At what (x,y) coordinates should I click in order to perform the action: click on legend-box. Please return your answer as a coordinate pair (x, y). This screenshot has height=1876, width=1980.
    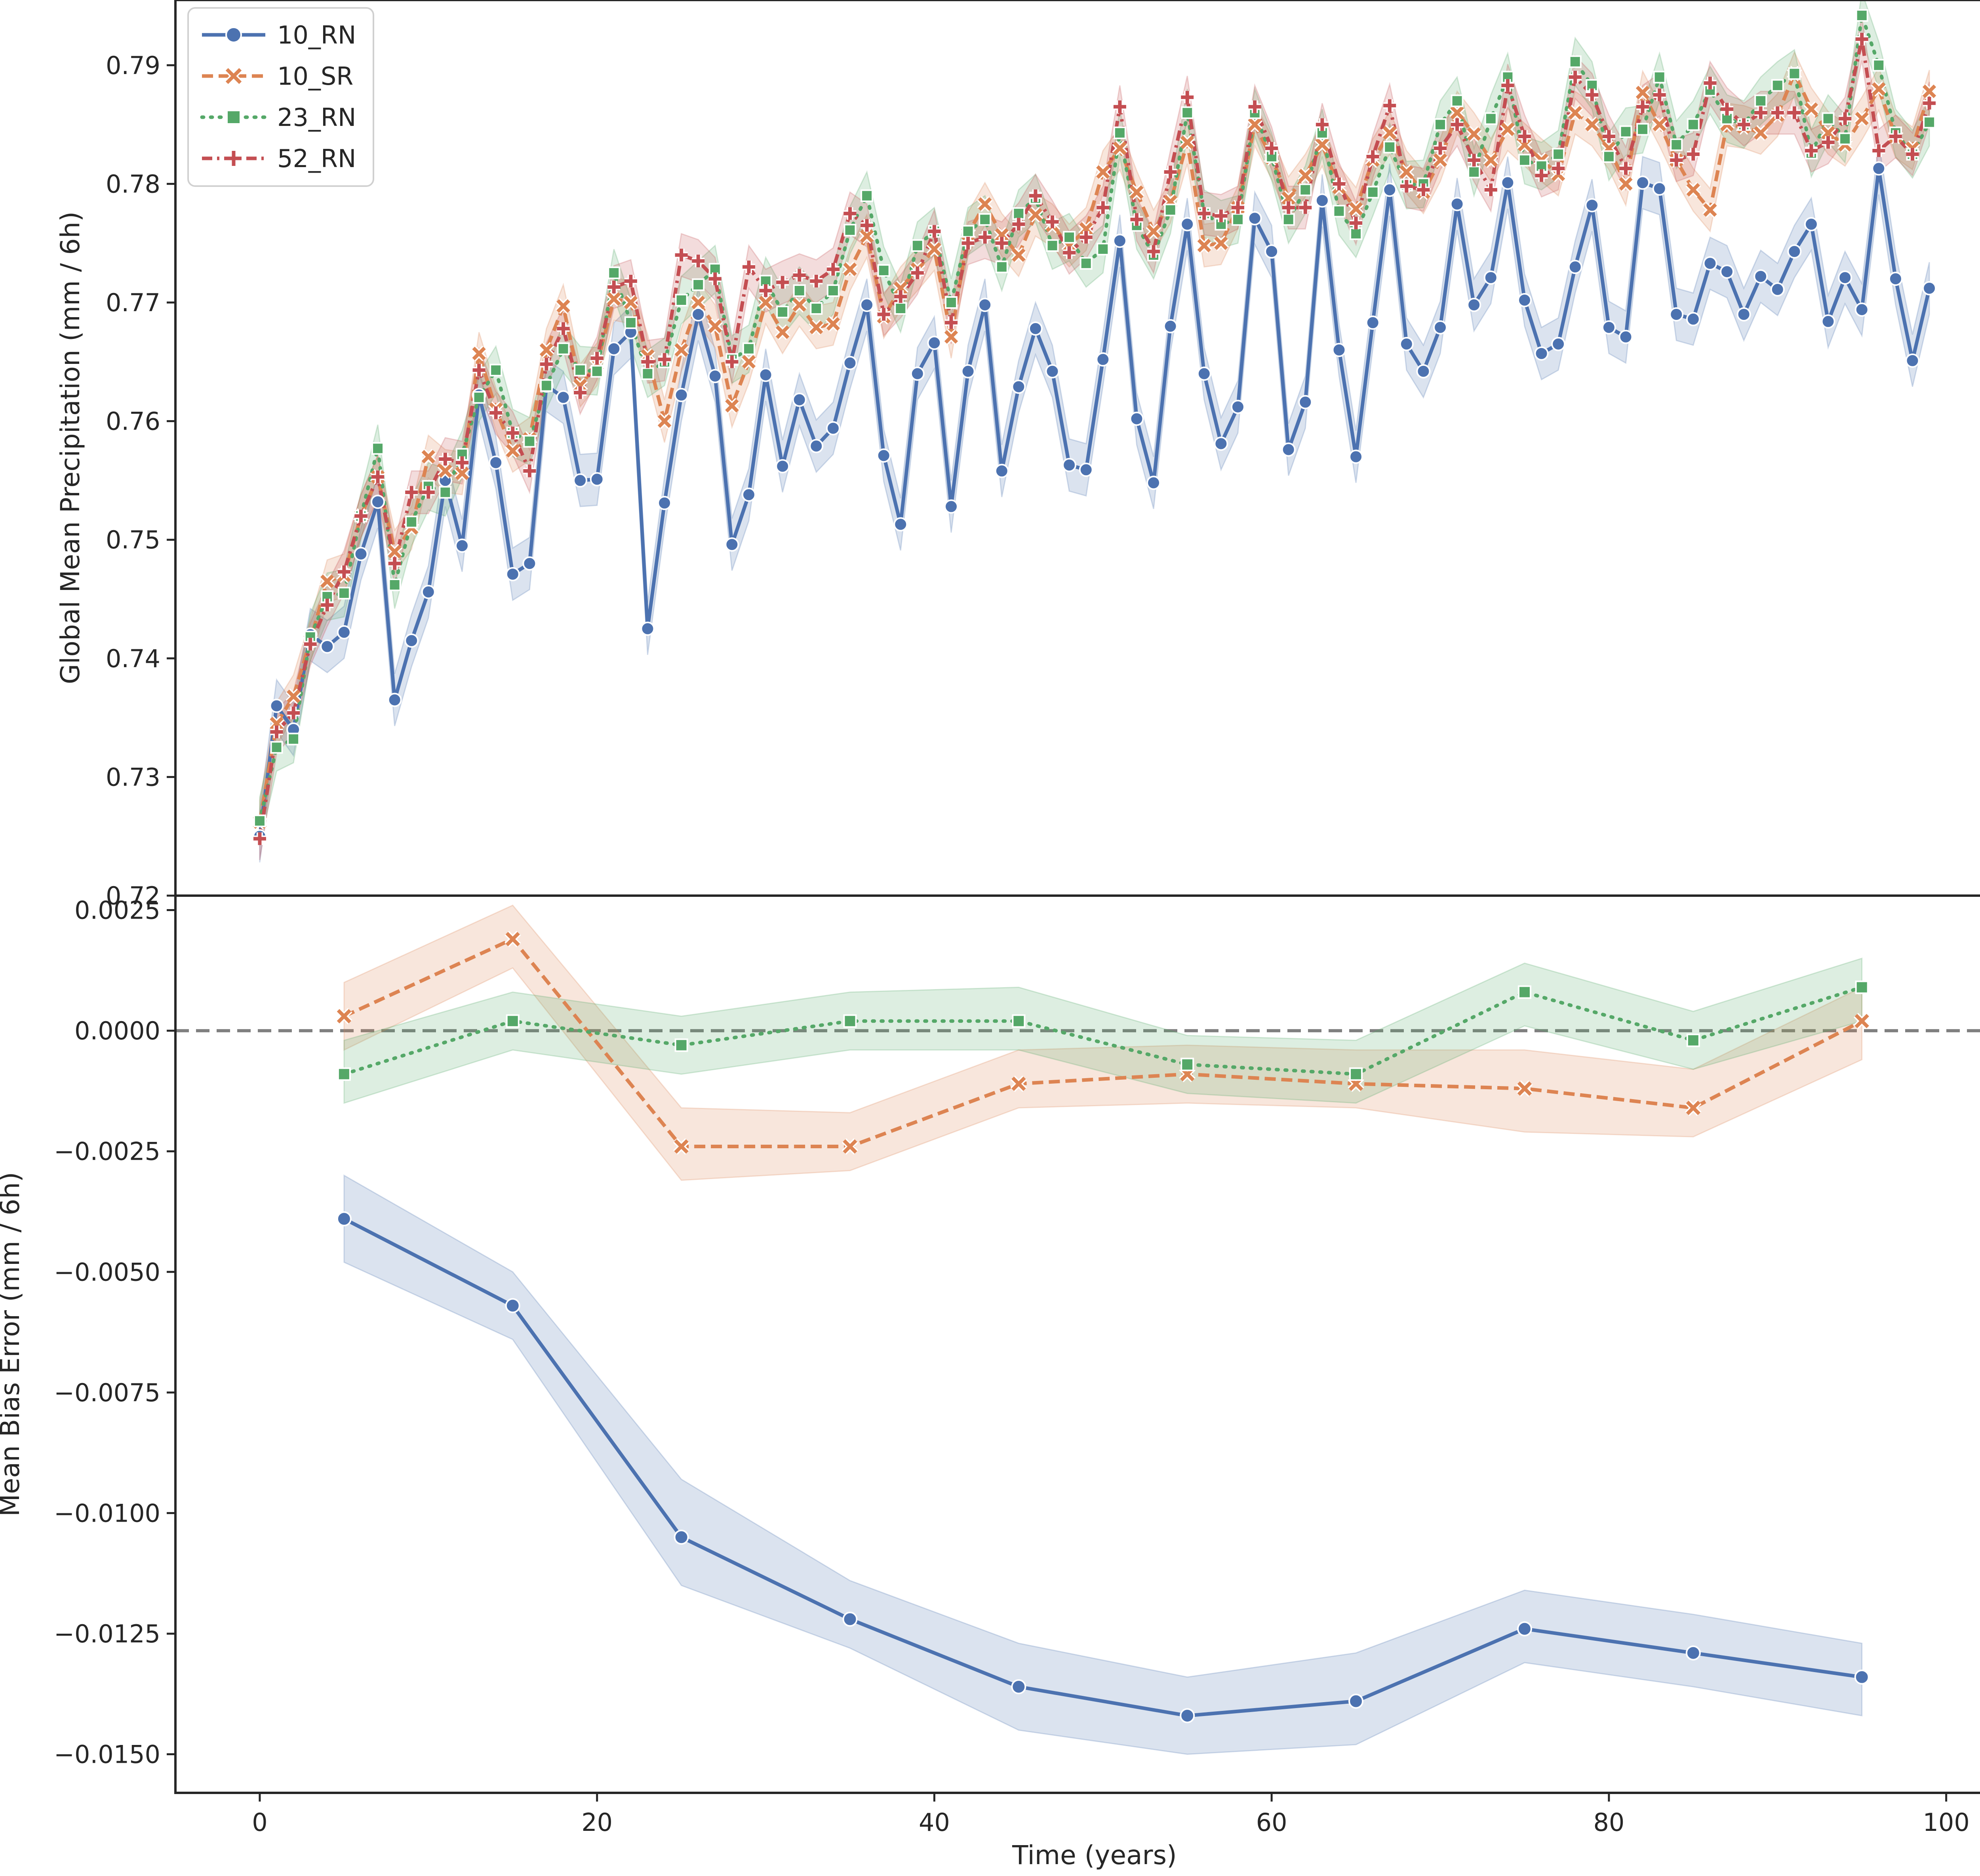
    Looking at the image, I should click on (280, 97).